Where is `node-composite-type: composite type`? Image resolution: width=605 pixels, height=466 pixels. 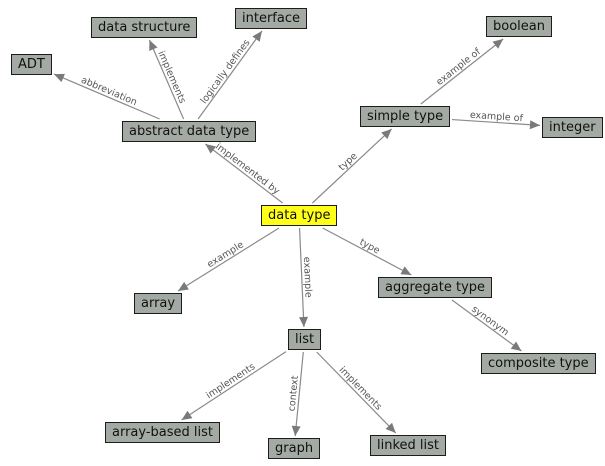
node-composite-type: composite type is located at coordinates (538, 363).